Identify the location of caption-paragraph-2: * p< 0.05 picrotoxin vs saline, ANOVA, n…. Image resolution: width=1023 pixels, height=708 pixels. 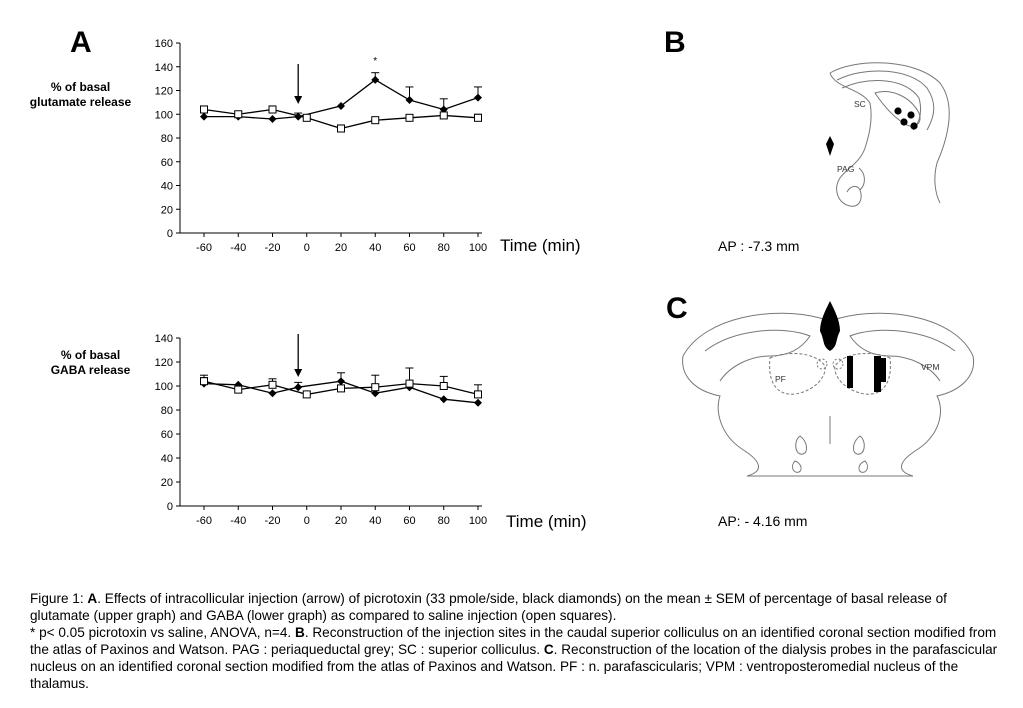
(517, 658).